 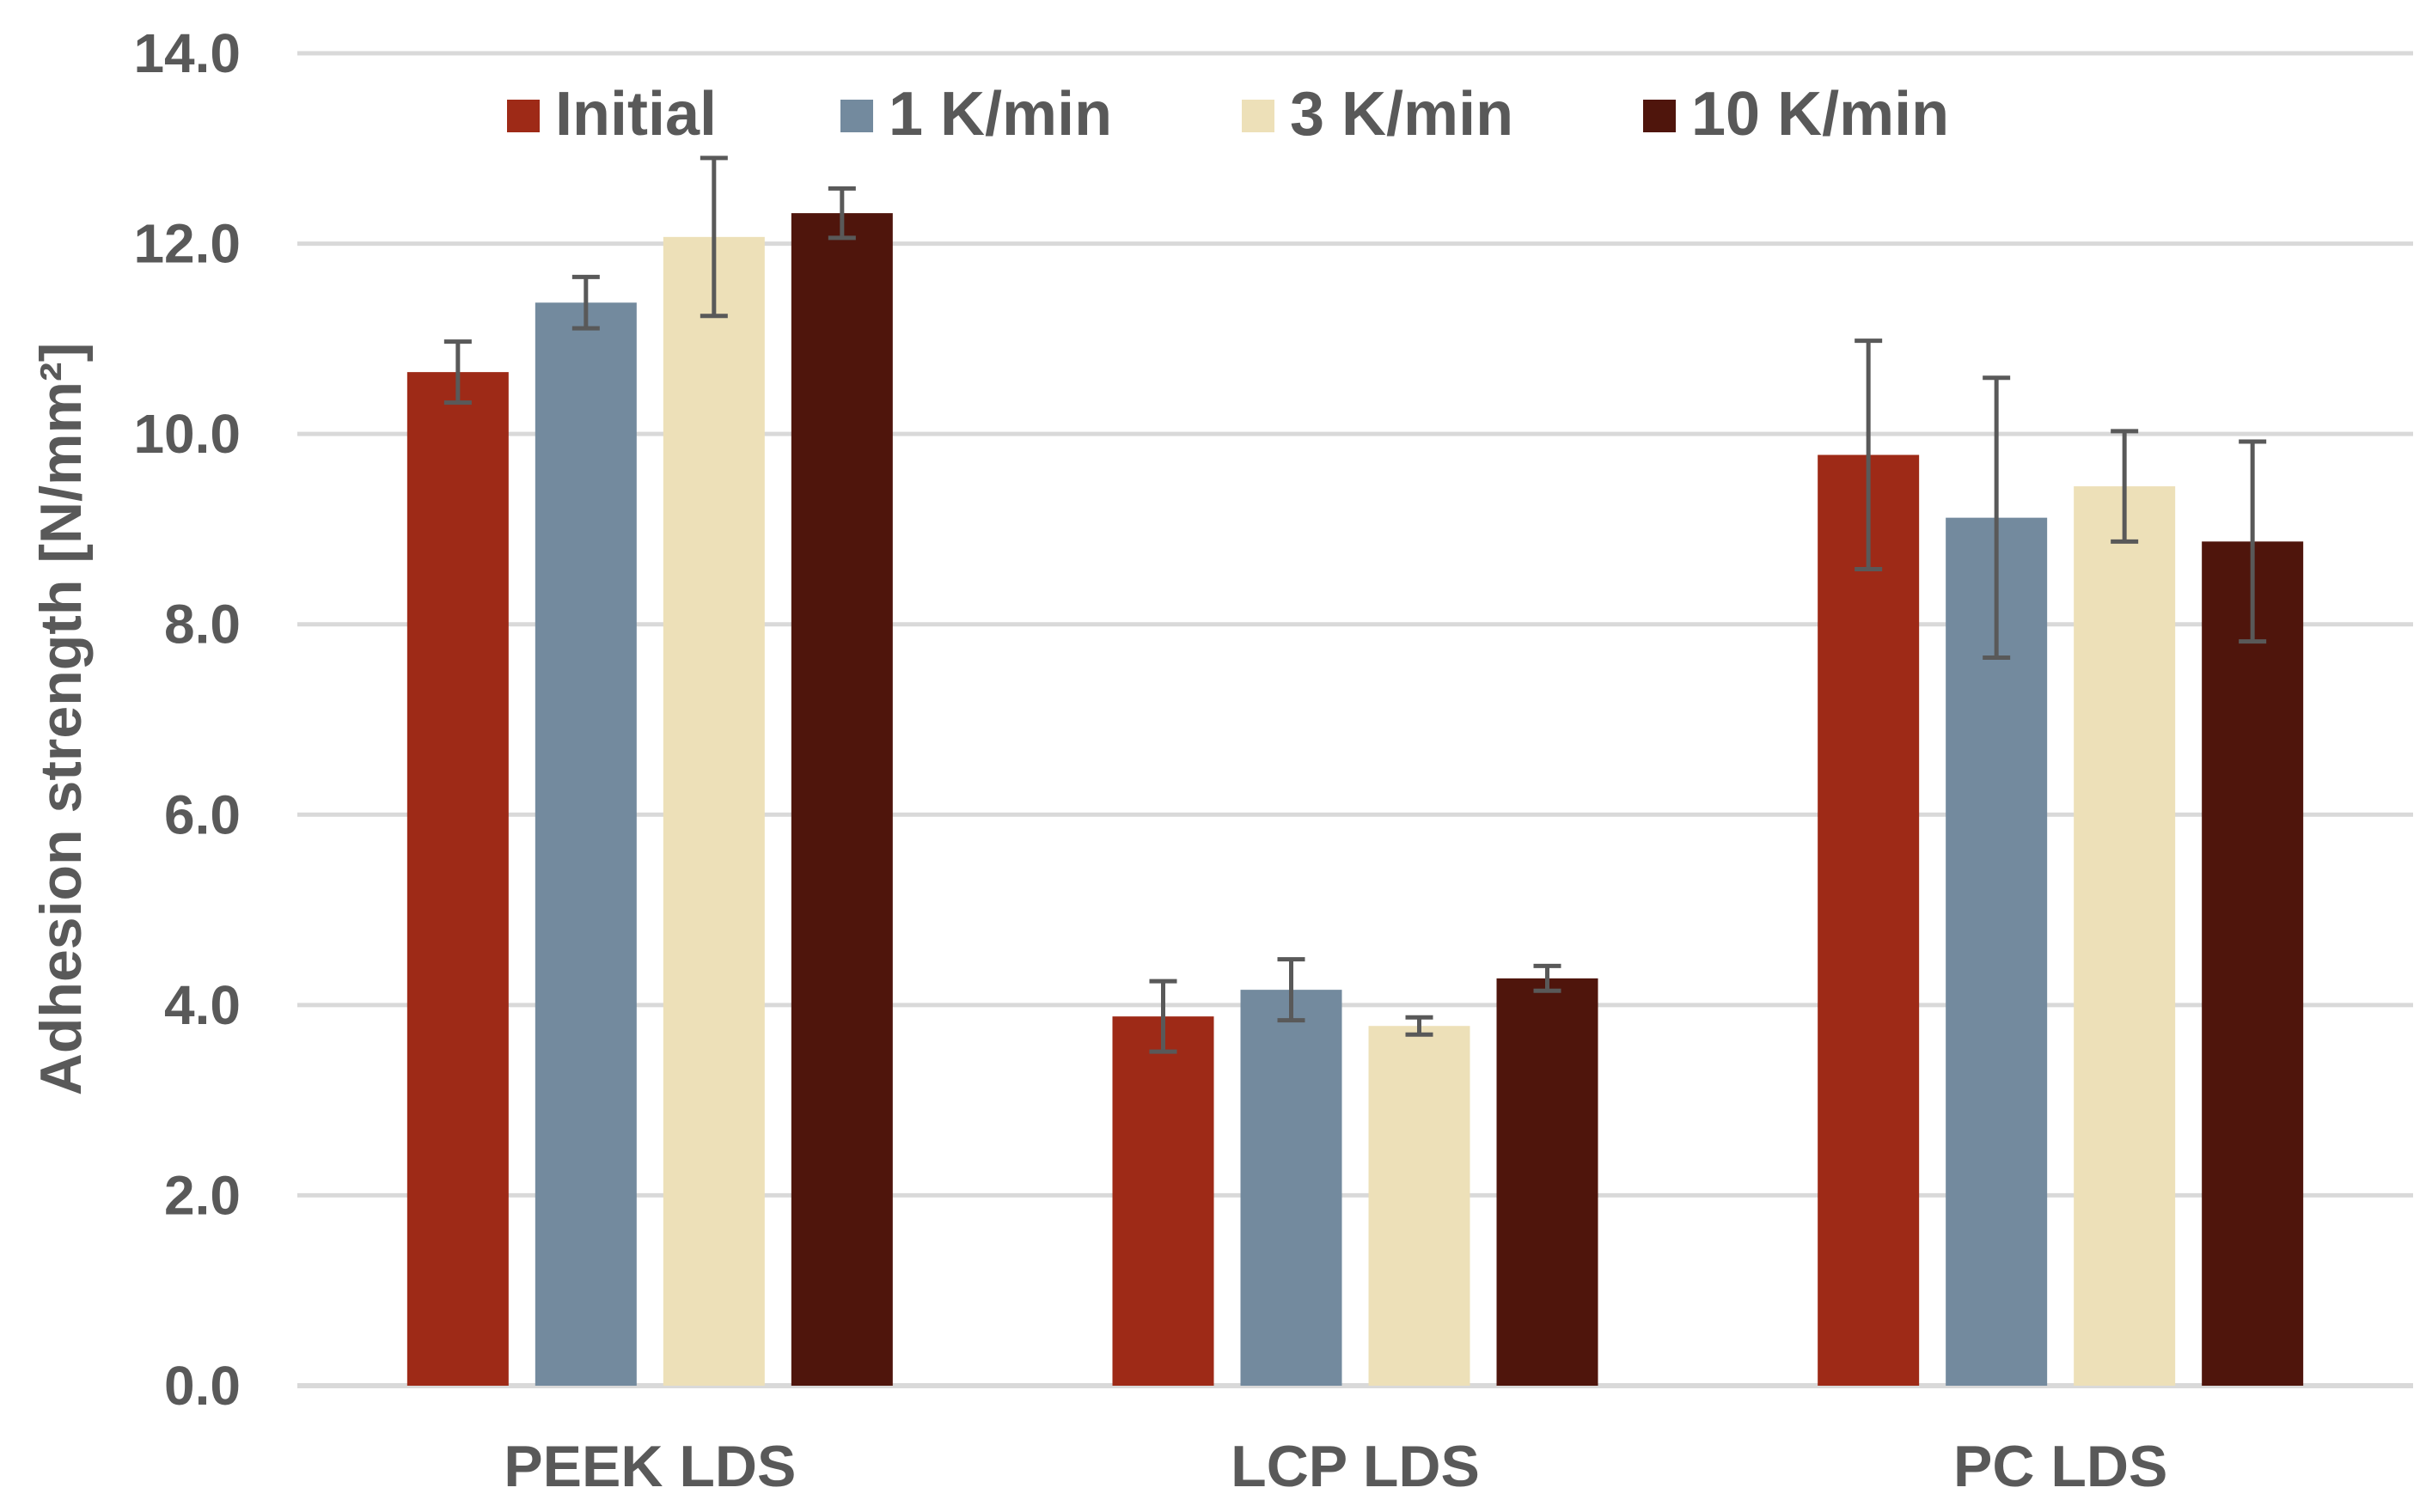 I want to click on bar-initial-lcp-lds, so click(x=1163, y=1201).